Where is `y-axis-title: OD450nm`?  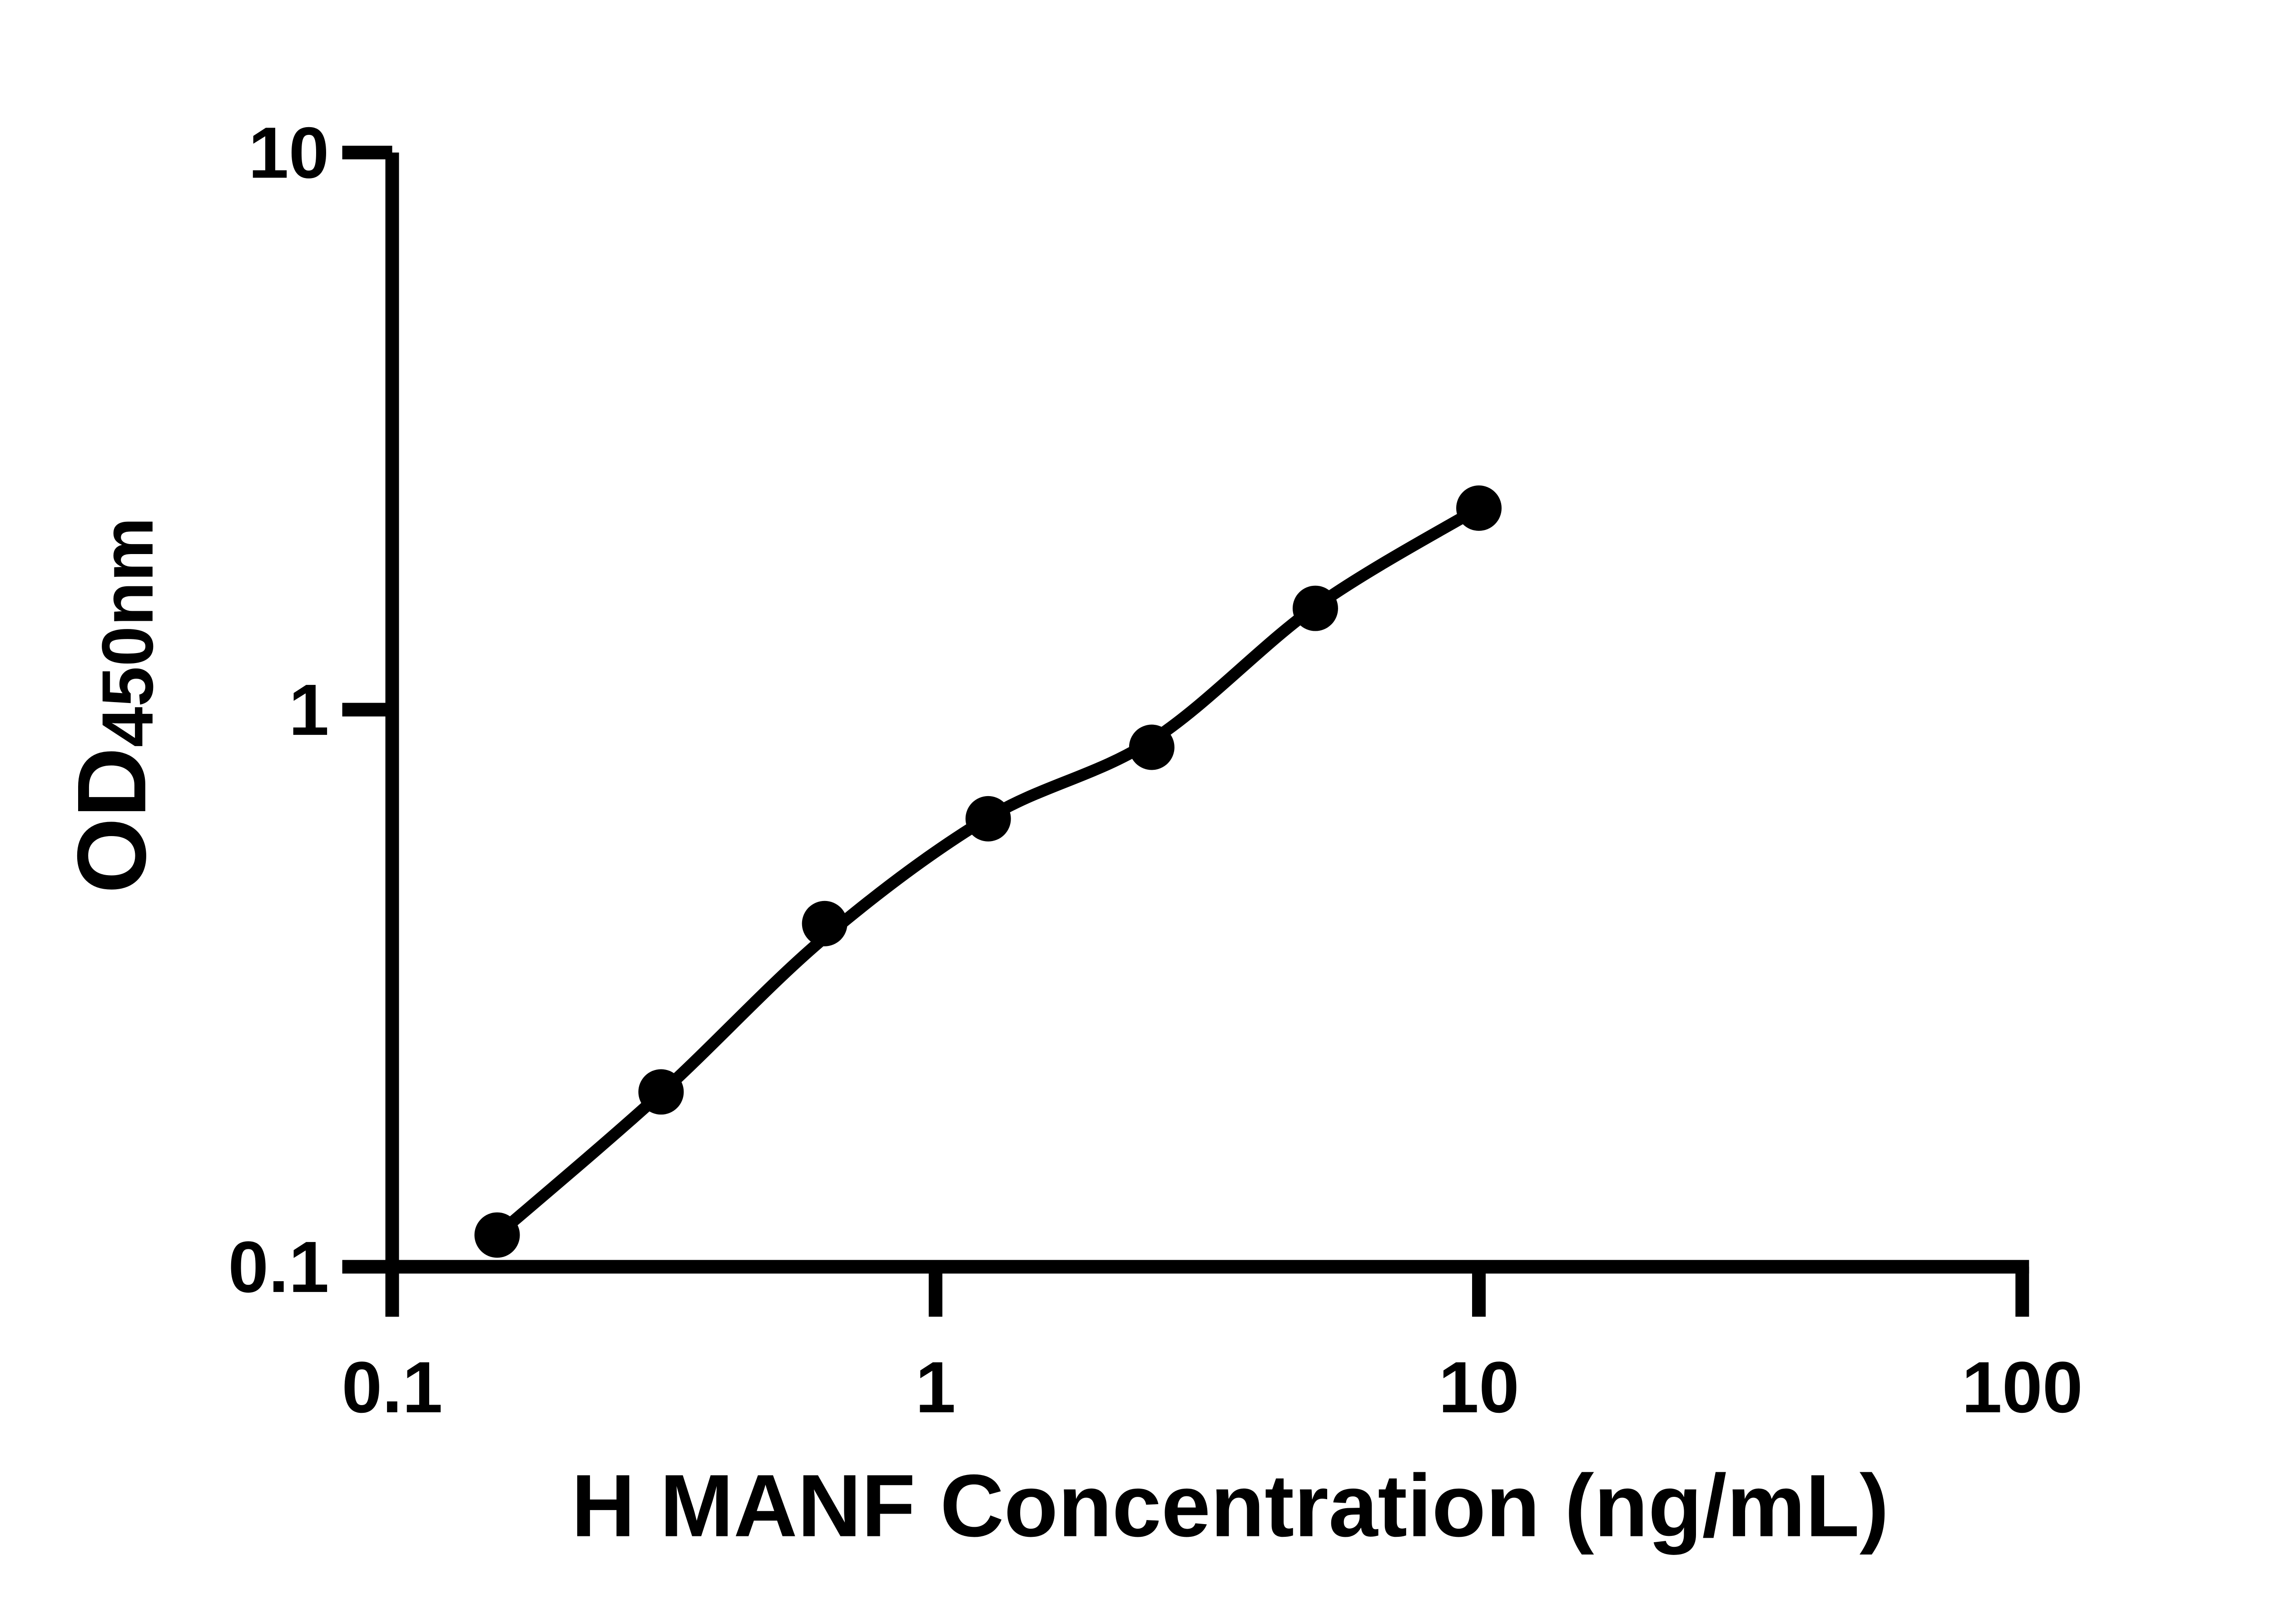
y-axis-title: OD450nm is located at coordinates (112, 705).